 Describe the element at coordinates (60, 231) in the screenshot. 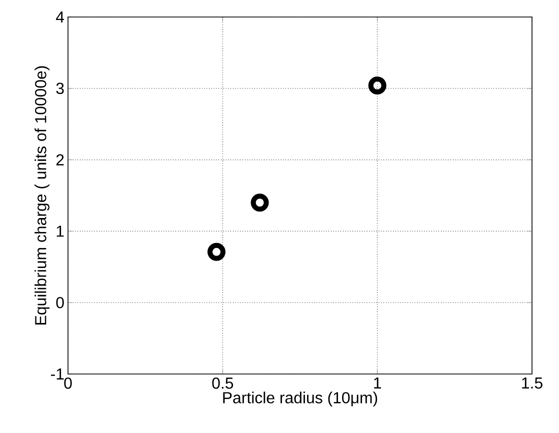

I see `y-tick-label: 1` at that location.